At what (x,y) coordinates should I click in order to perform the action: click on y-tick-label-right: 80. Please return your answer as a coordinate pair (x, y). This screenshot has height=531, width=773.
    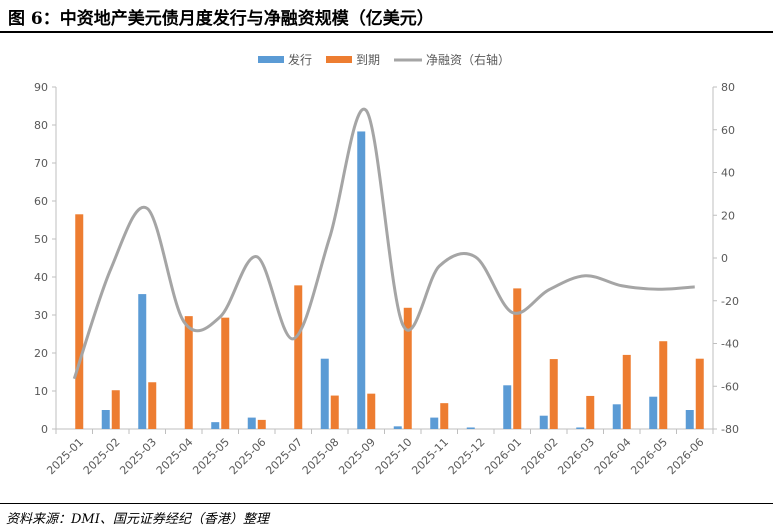
    Looking at the image, I should click on (728, 87).